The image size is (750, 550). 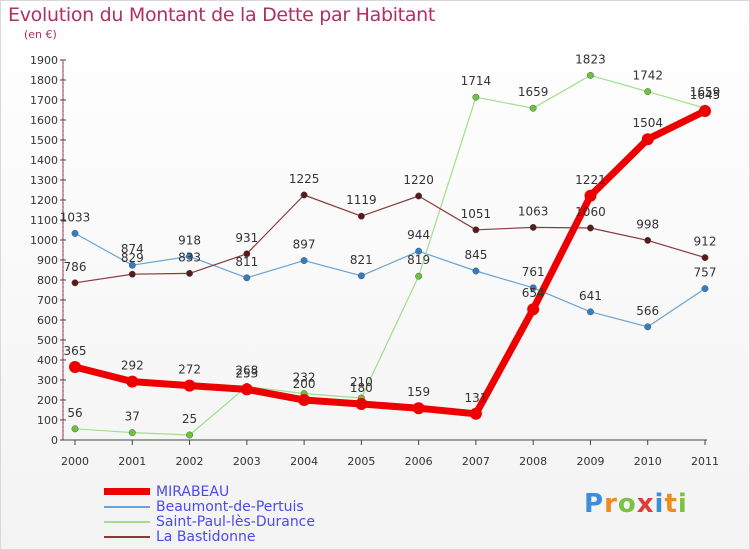 I want to click on x-tick-label: 2002, so click(x=190, y=461).